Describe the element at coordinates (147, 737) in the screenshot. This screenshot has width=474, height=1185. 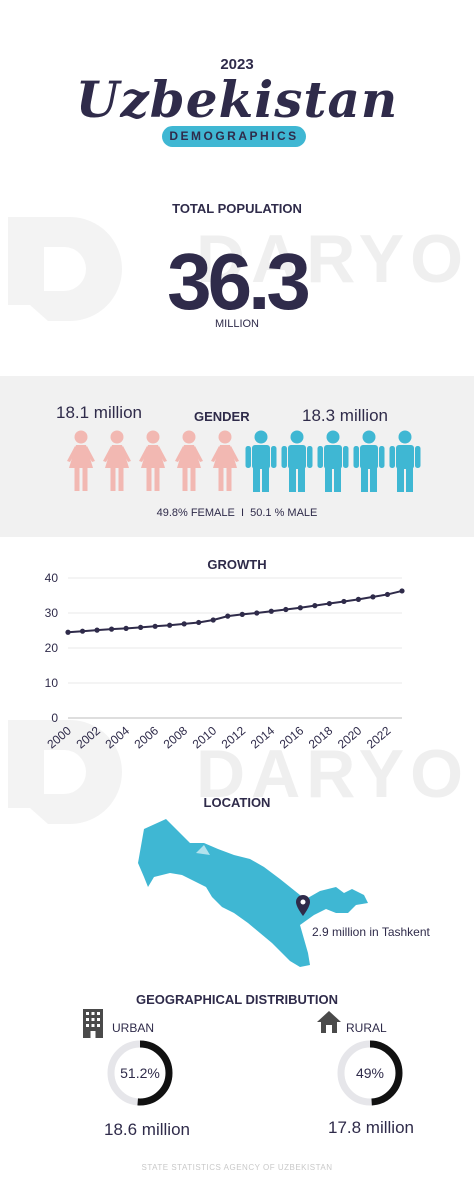
I see `x-tick-label: 2006` at that location.